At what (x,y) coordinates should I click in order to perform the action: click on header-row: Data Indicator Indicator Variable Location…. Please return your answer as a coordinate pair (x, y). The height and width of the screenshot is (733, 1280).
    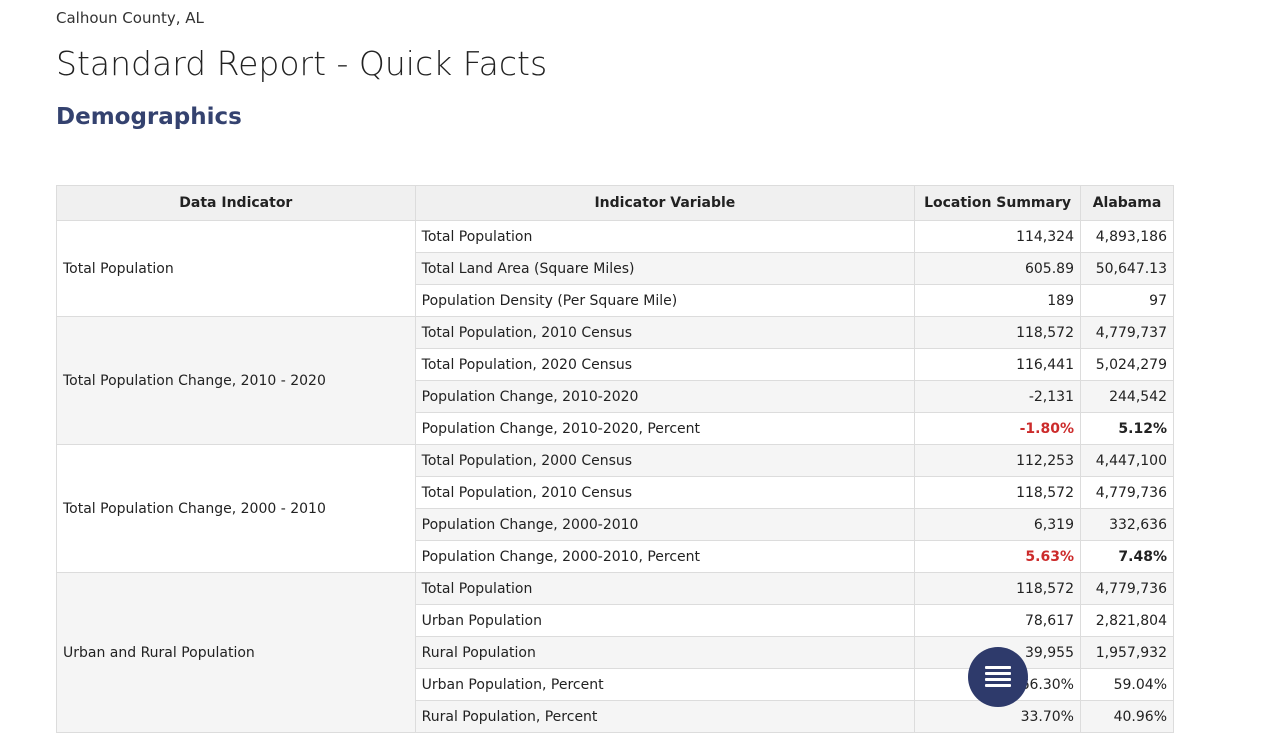
    Looking at the image, I should click on (615, 203).